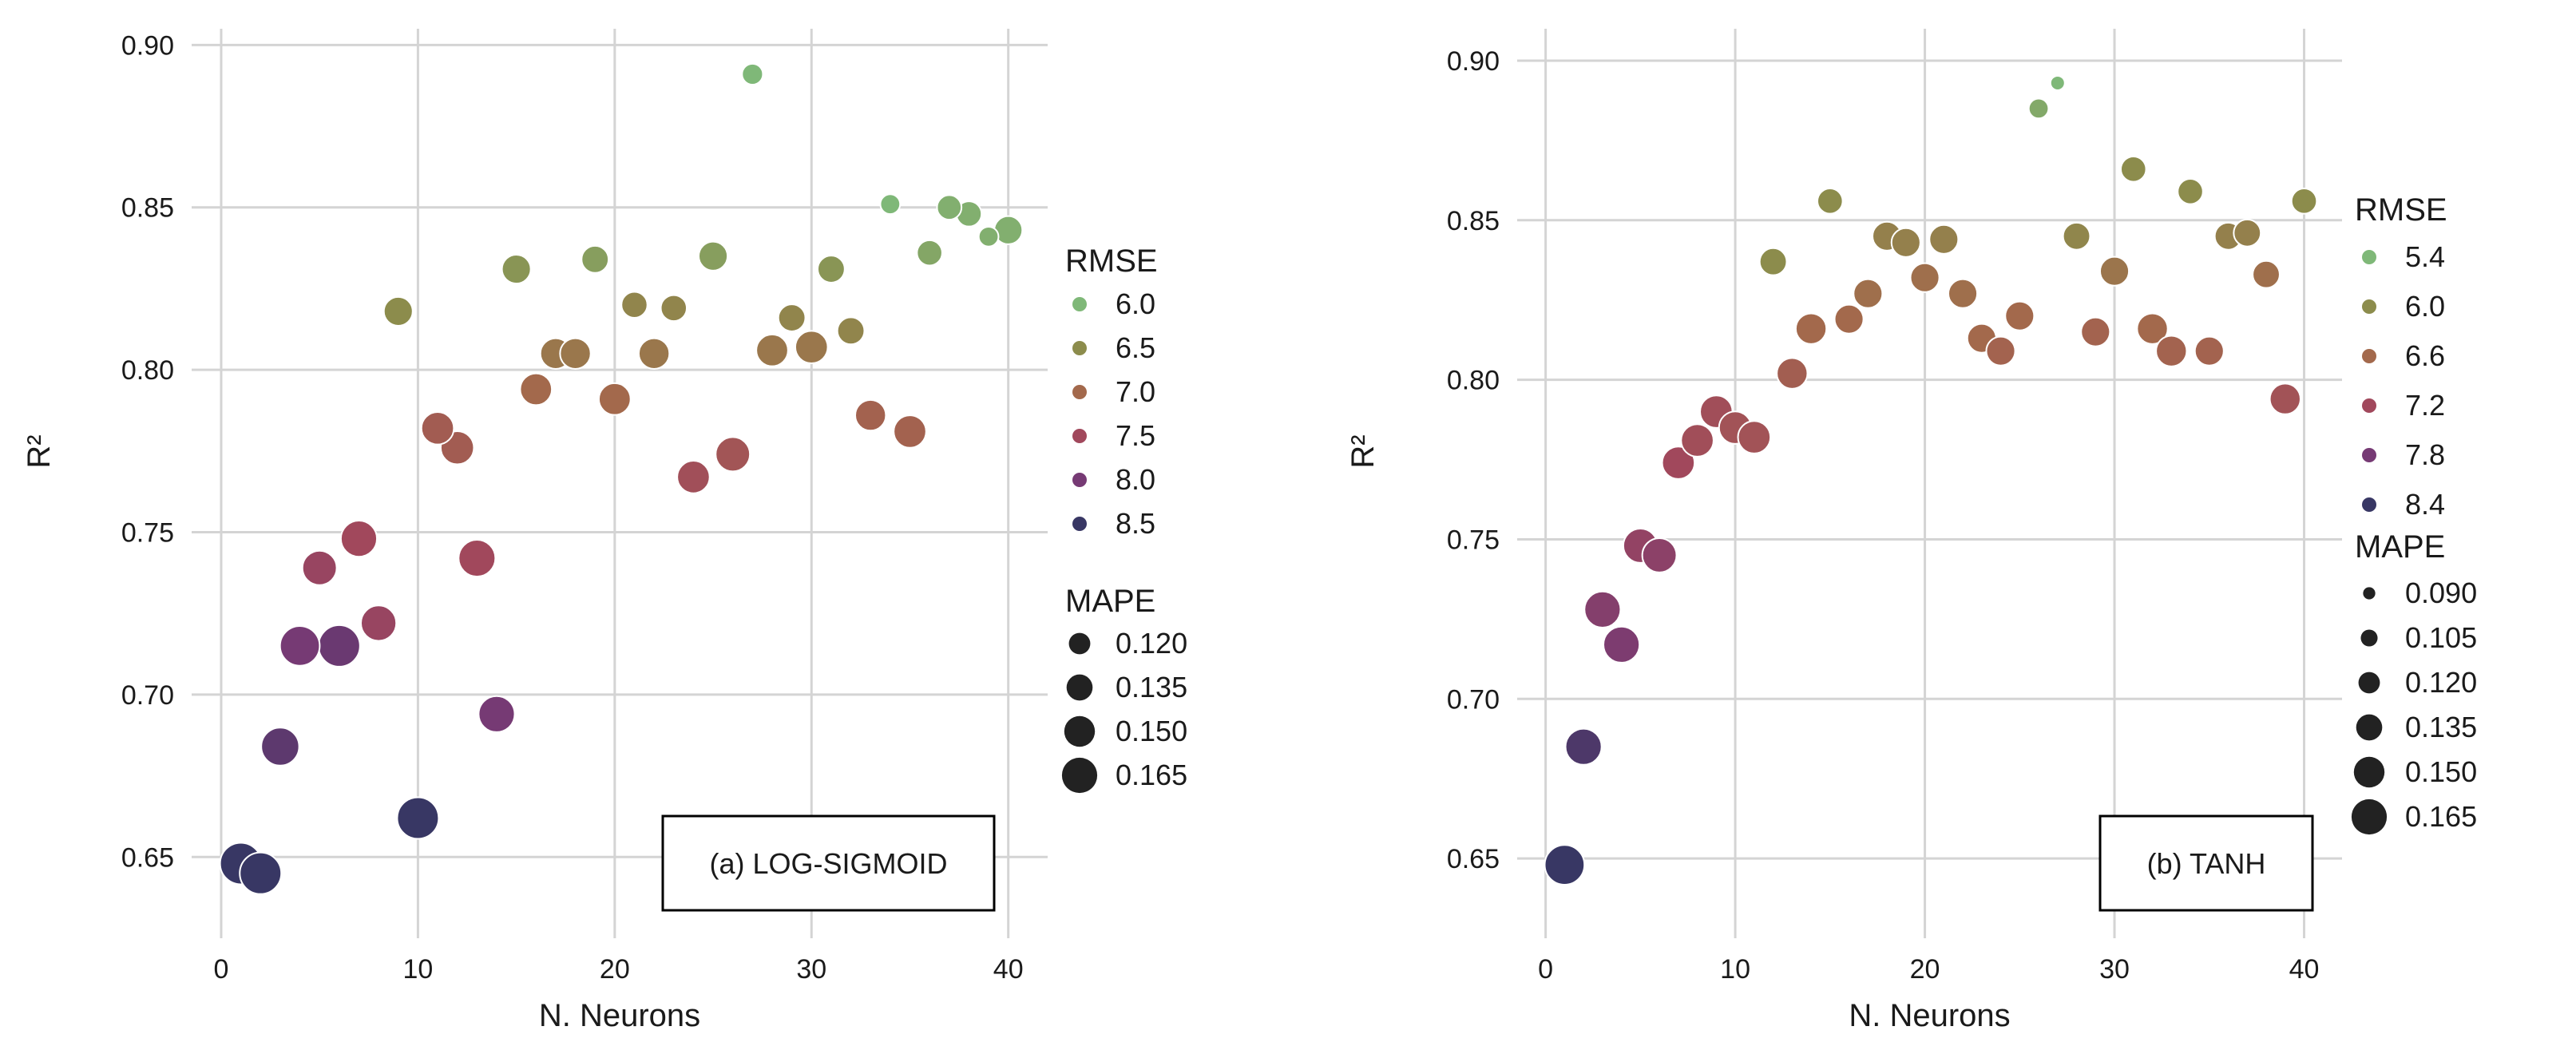  I want to click on y-tick-label: 0.65, so click(147, 857).